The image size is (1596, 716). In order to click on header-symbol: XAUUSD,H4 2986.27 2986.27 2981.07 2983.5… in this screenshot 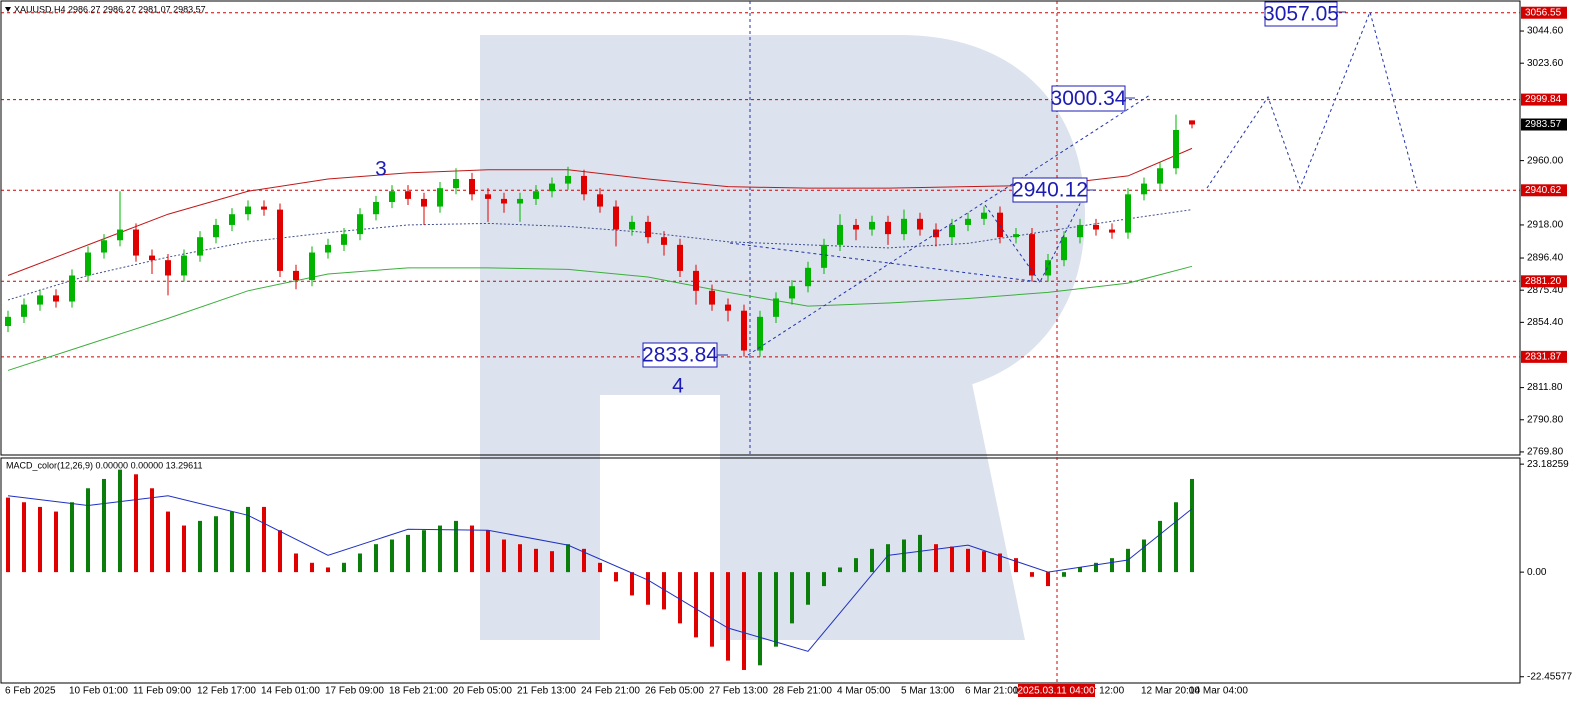, I will do `click(110, 9)`.